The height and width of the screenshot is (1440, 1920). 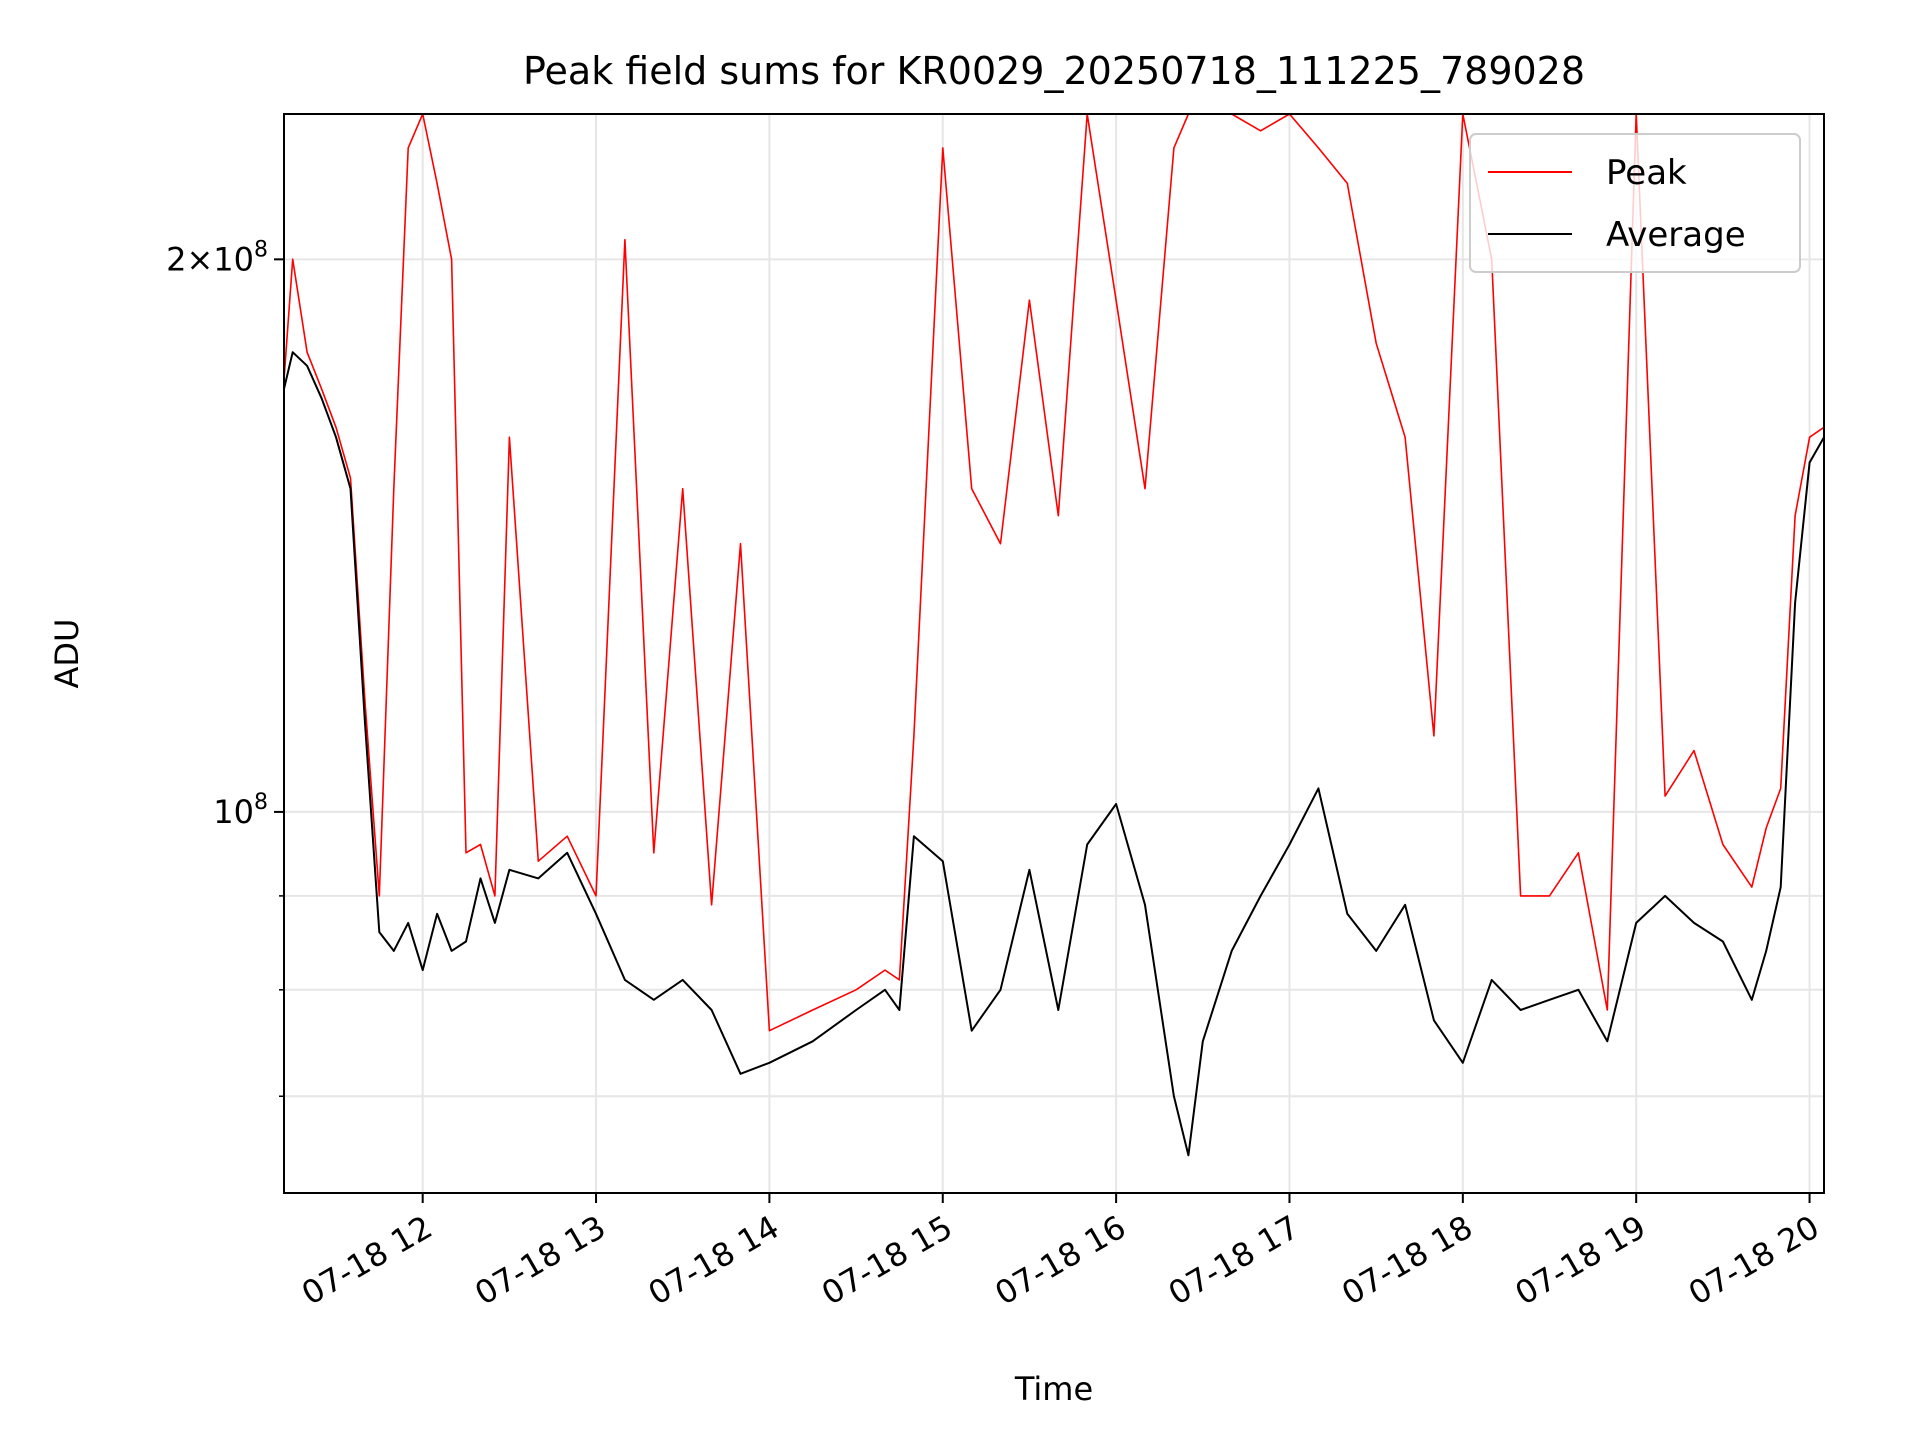 What do you see at coordinates (887, 1260) in the screenshot?
I see `x-tick-label: 07-18 15` at bounding box center [887, 1260].